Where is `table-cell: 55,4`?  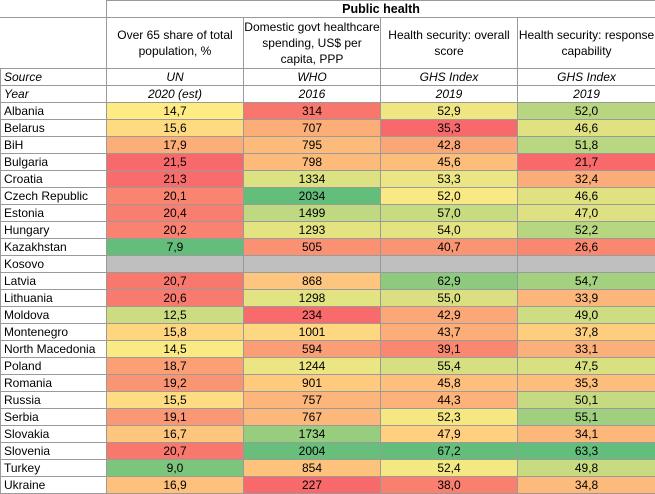
table-cell: 55,4 is located at coordinates (449, 366).